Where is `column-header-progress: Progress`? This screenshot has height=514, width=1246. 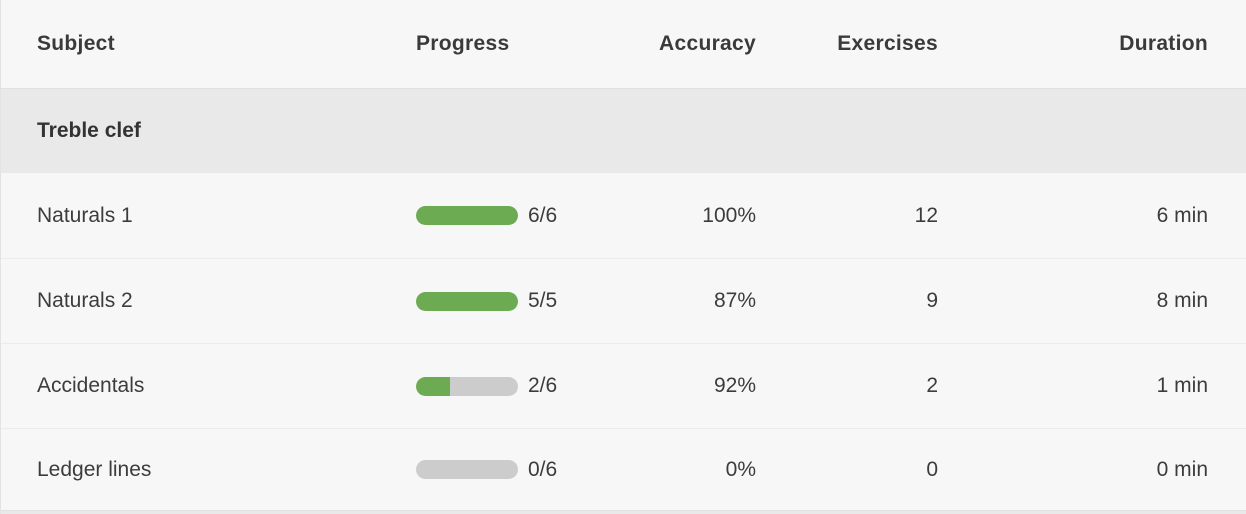 column-header-progress: Progress is located at coordinates (463, 43).